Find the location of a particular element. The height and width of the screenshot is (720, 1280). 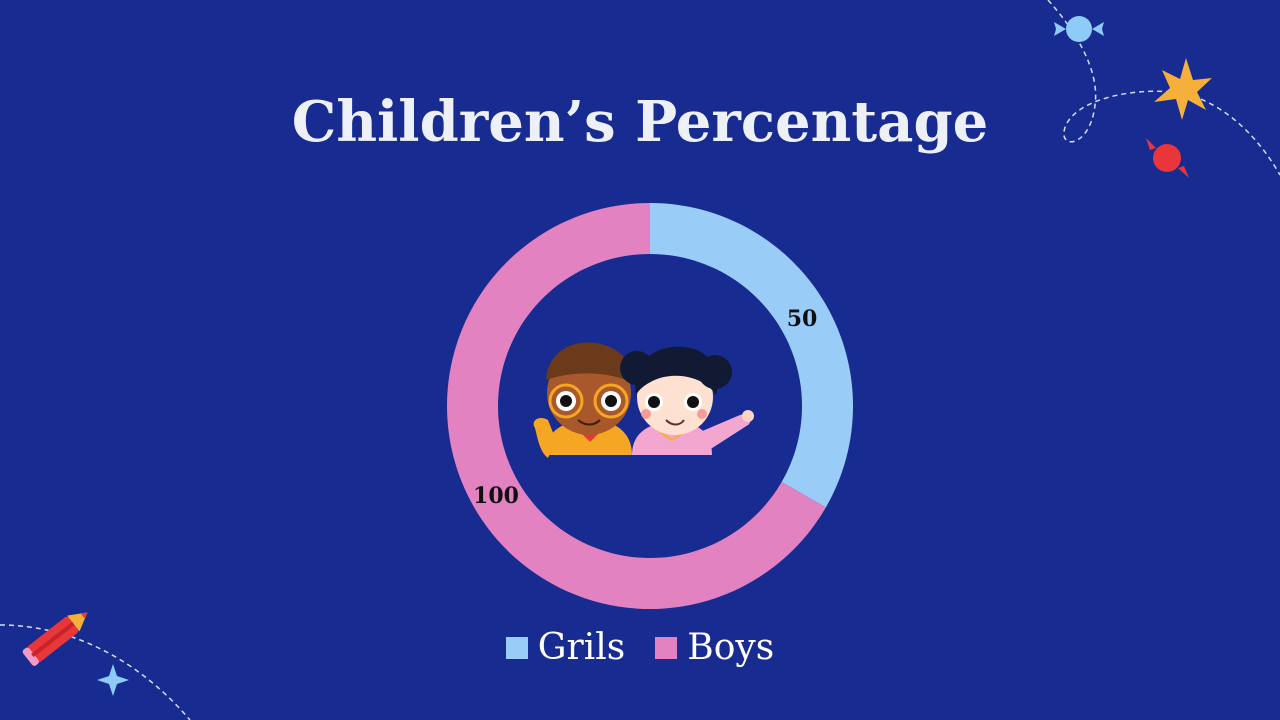

legend-label-boys: Boys is located at coordinates (731, 647).